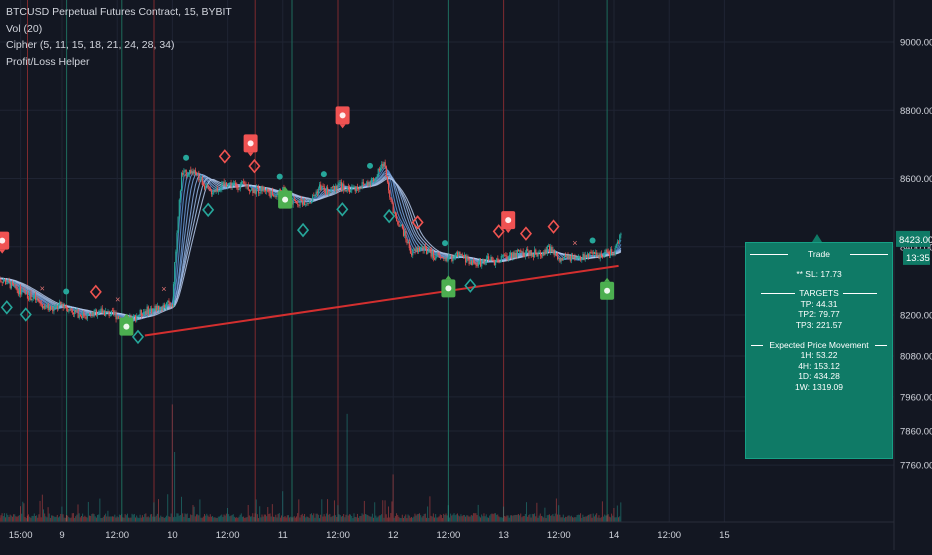  Describe the element at coordinates (503, 535) in the screenshot. I see `x-tick-label: 13` at that location.